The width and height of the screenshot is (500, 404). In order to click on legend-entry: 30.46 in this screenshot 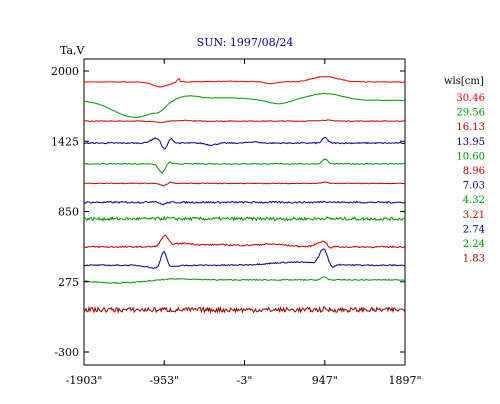, I will do `click(470, 98)`.